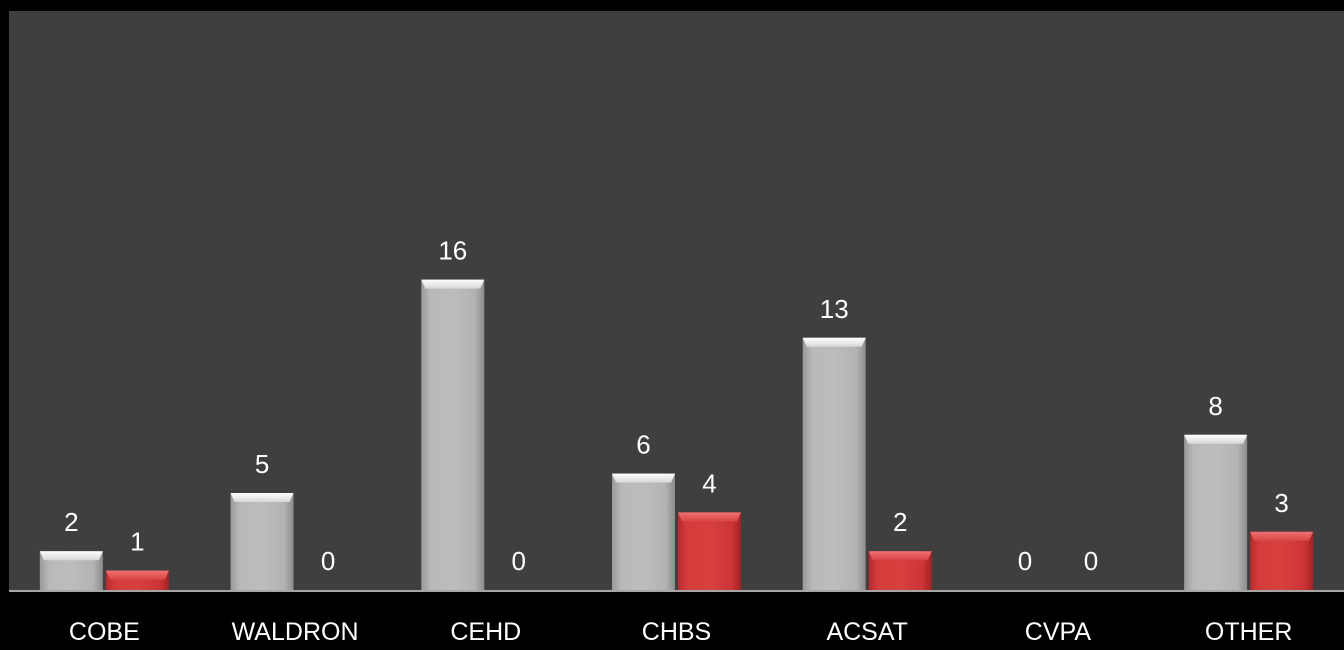 This screenshot has width=1344, height=650. What do you see at coordinates (137, 542) in the screenshot?
I see `data-label-cobe-series-2: 1` at bounding box center [137, 542].